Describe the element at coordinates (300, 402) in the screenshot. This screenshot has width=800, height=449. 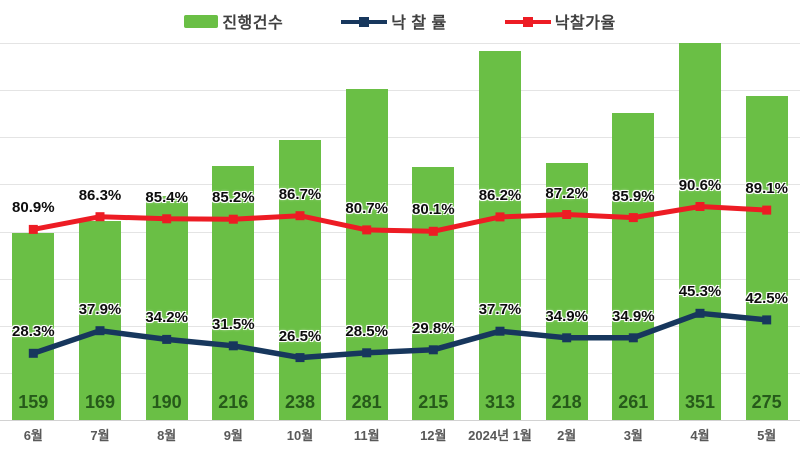
I see `bar-value-label: 238` at that location.